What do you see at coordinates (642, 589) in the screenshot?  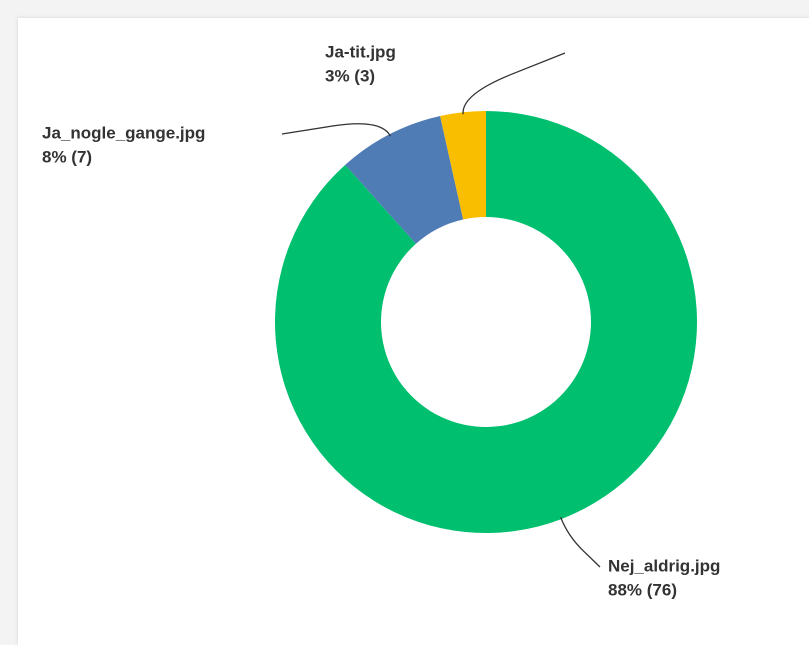 I see `value-label: 88% (76)` at bounding box center [642, 589].